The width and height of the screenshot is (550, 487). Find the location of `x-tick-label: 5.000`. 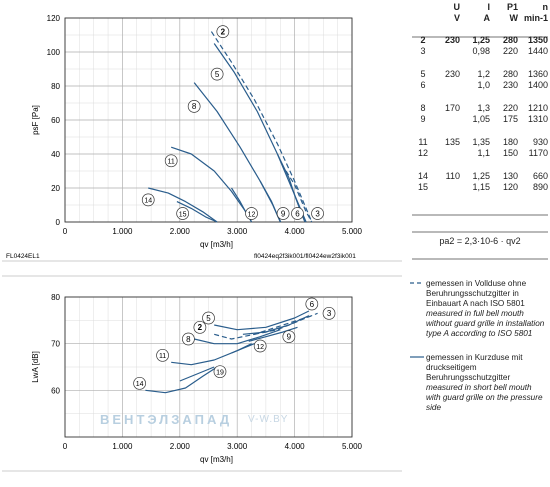

x-tick-label: 5.000 is located at coordinates (352, 446).